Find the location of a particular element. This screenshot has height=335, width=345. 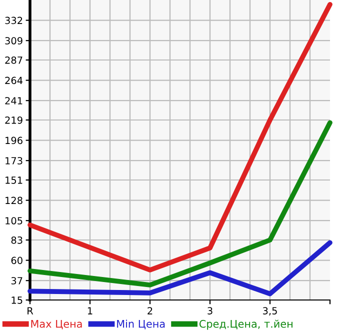

y-tick-label: 287 is located at coordinates (13, 60).